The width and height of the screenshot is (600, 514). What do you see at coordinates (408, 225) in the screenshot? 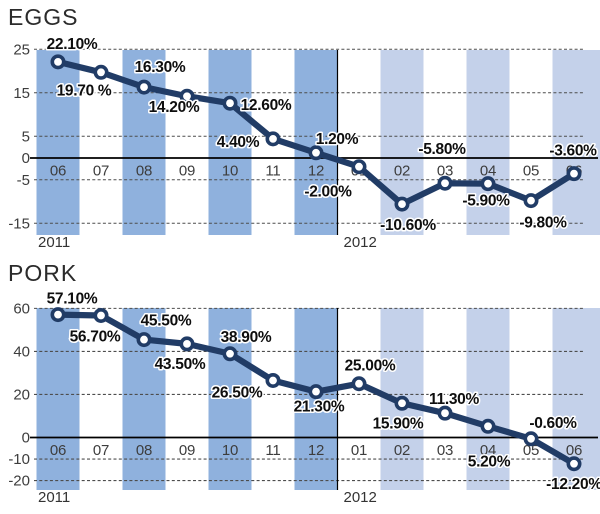
I see `data-point-label: -10.60%` at bounding box center [408, 225].